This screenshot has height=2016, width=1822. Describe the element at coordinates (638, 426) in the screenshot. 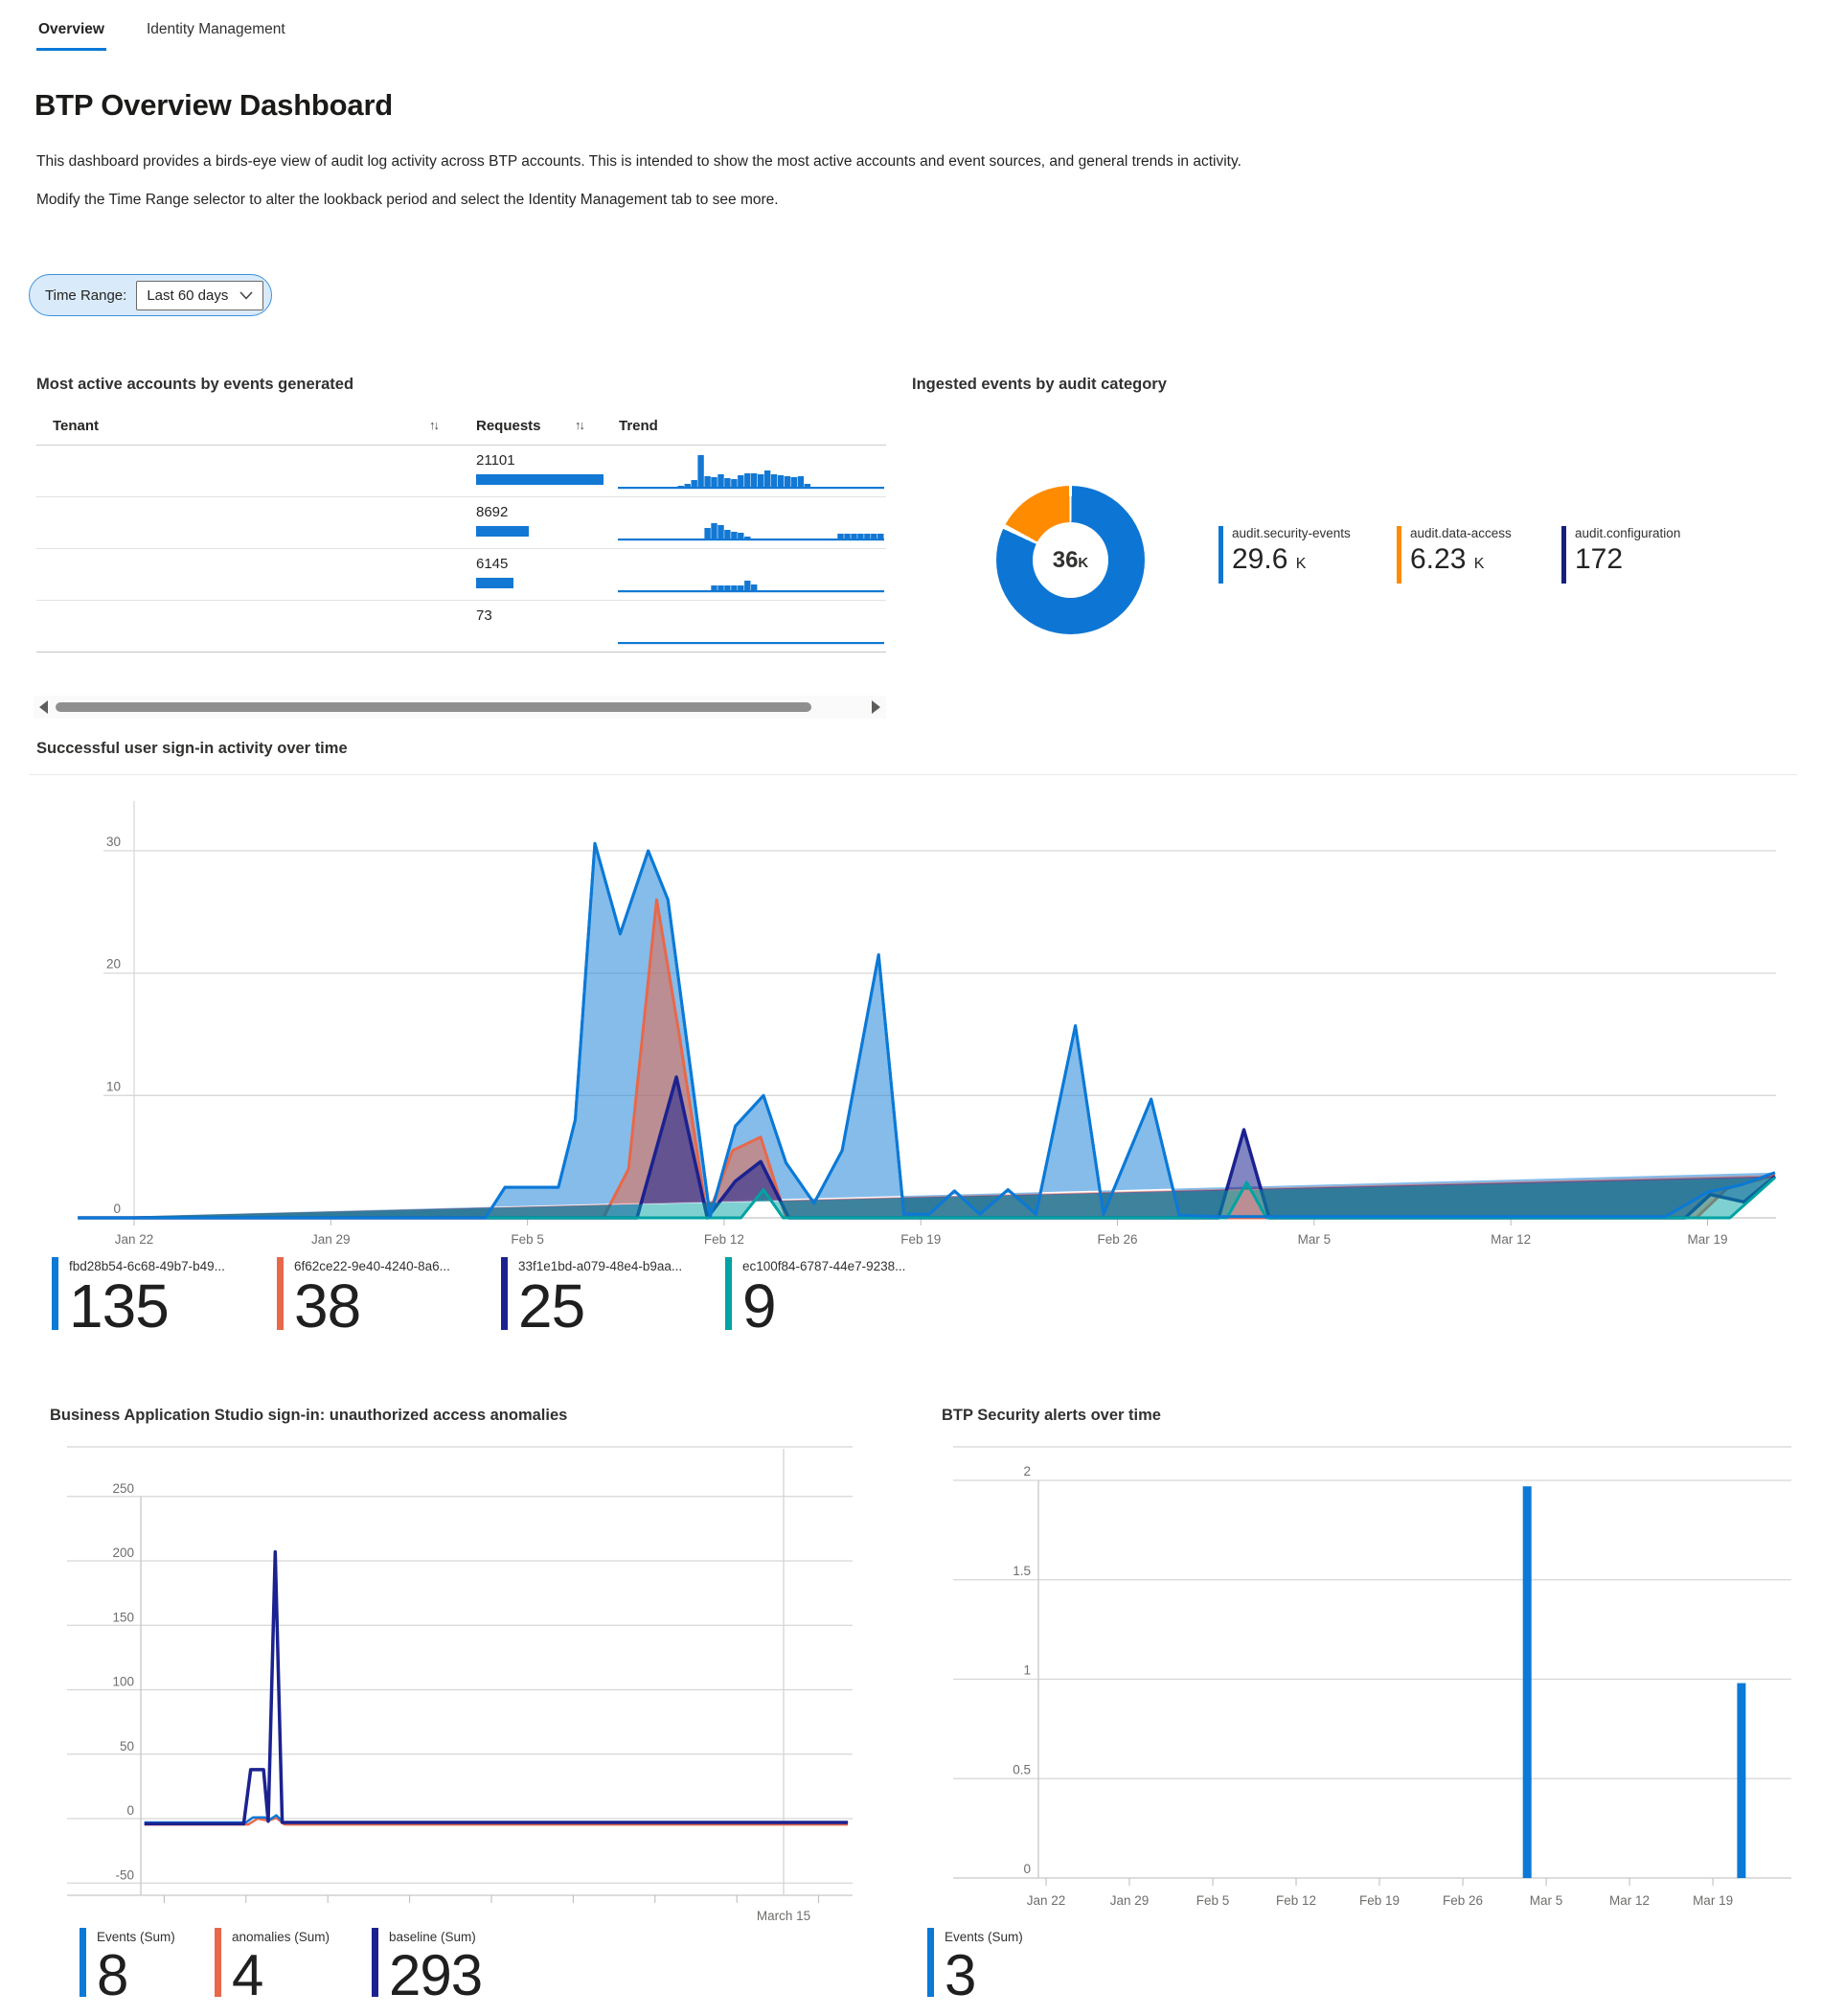

I see `column-header-trend: Trend` at that location.